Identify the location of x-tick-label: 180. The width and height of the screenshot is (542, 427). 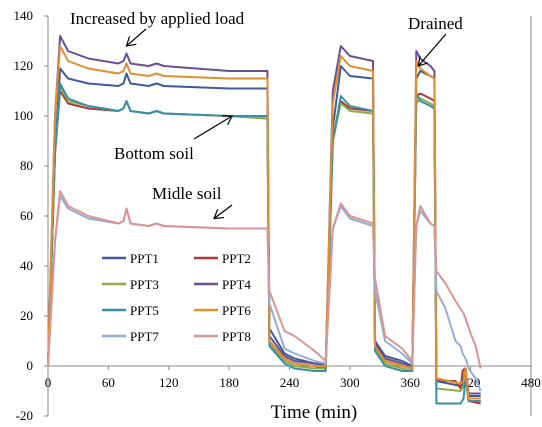
(229, 382).